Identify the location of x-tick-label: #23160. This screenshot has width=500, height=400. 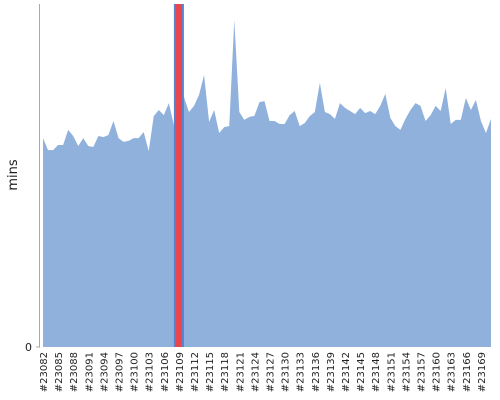
(437, 372).